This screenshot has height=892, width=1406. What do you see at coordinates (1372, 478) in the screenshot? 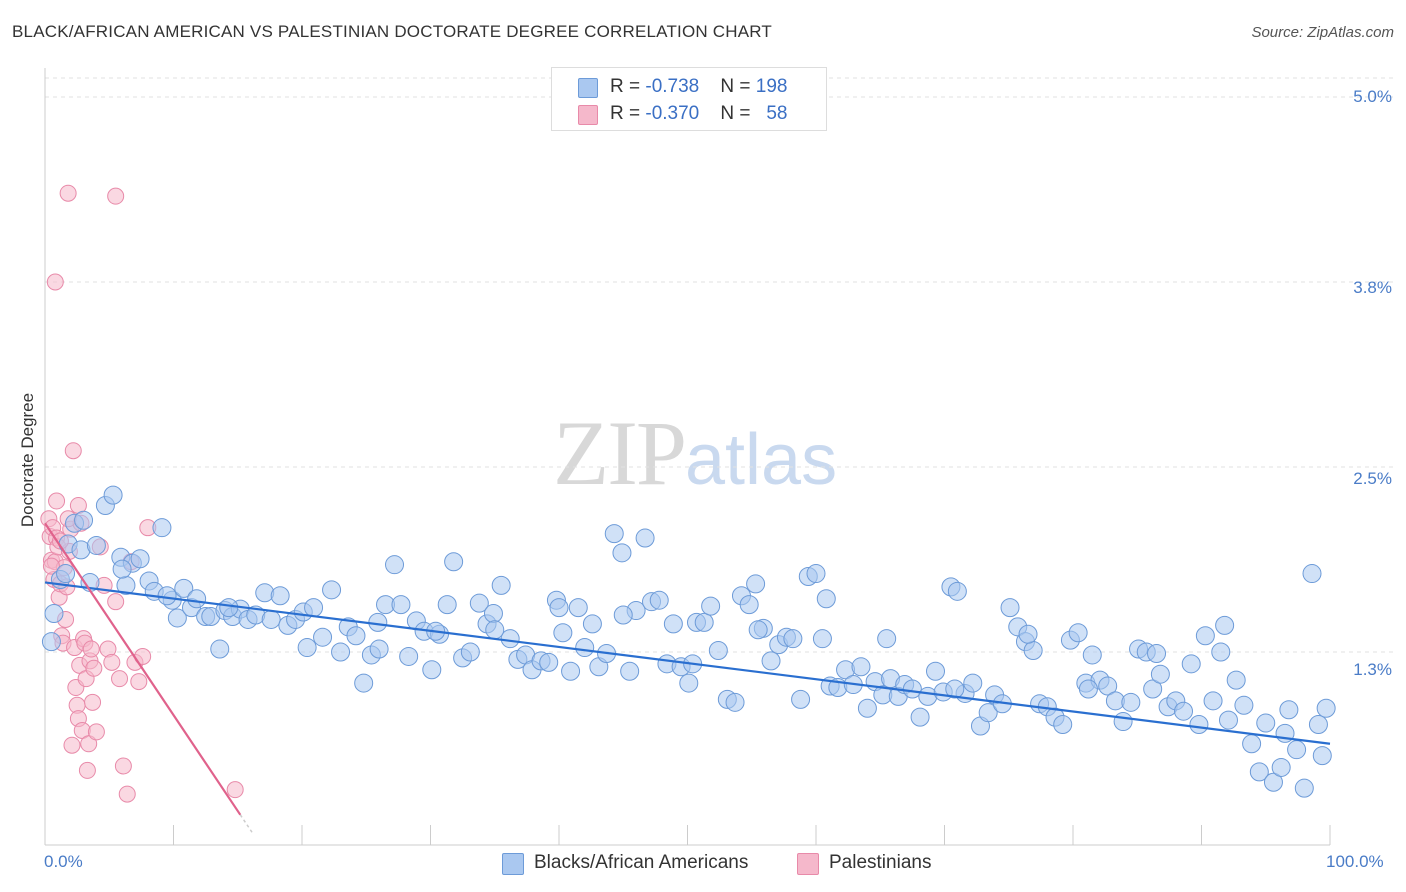
I see `y-tick-label: 2.5%` at bounding box center [1372, 478].